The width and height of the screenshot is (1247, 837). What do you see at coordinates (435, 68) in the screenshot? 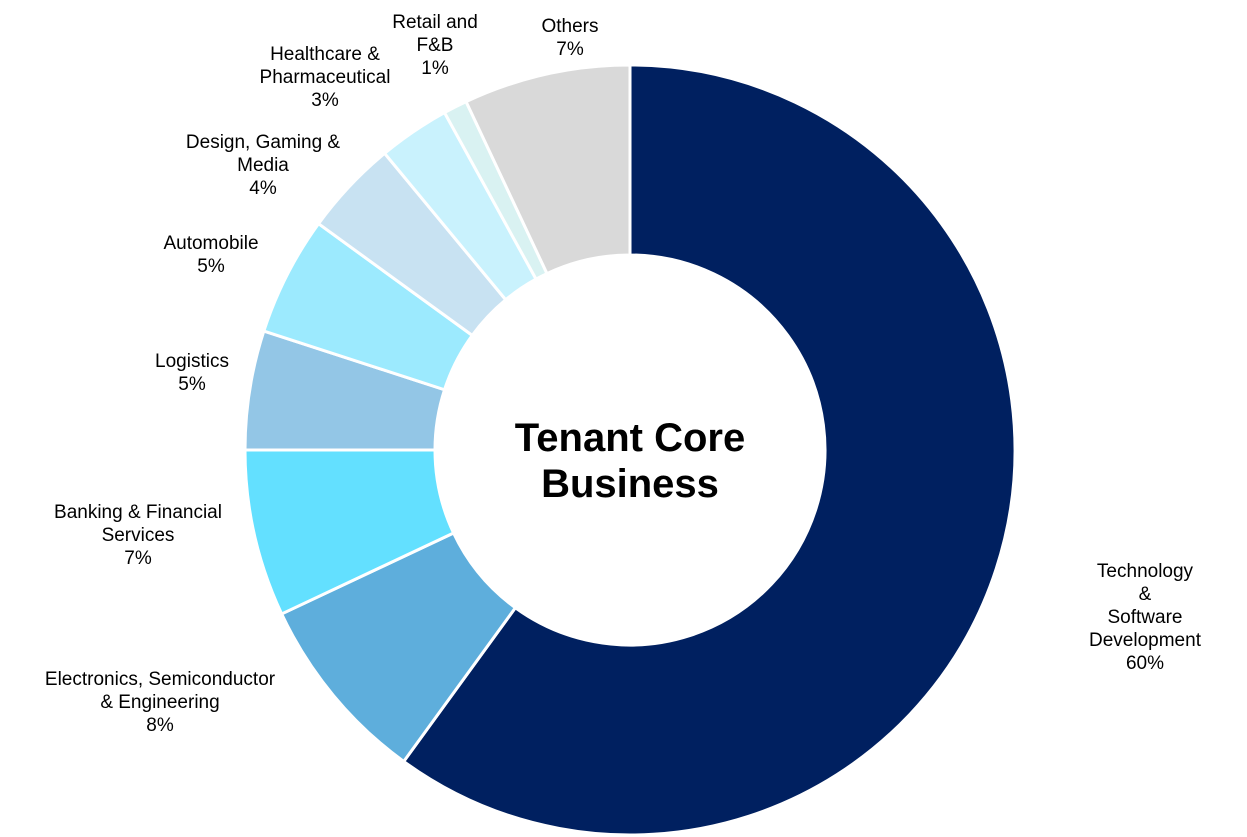
I see `value-label: 1%` at bounding box center [435, 68].